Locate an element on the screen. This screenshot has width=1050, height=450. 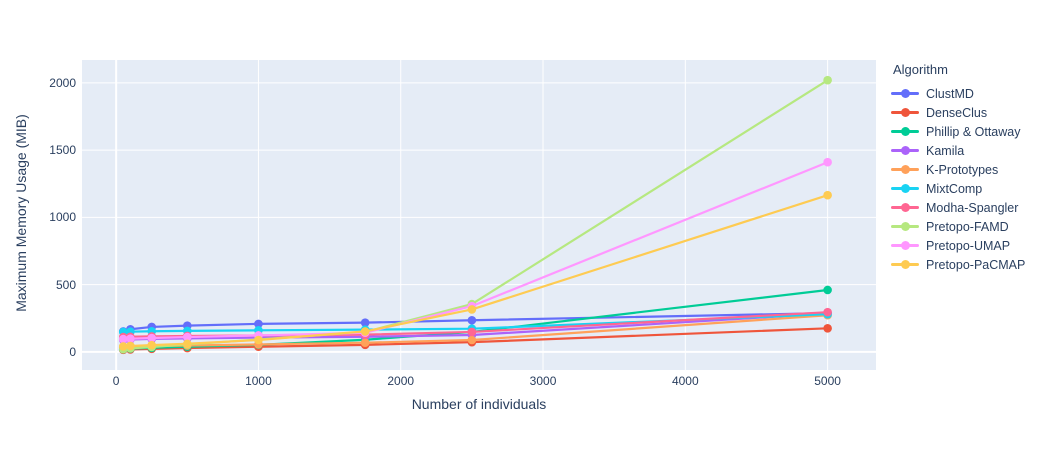
legend-item-clustmd: ClustMD is located at coordinates (958, 93).